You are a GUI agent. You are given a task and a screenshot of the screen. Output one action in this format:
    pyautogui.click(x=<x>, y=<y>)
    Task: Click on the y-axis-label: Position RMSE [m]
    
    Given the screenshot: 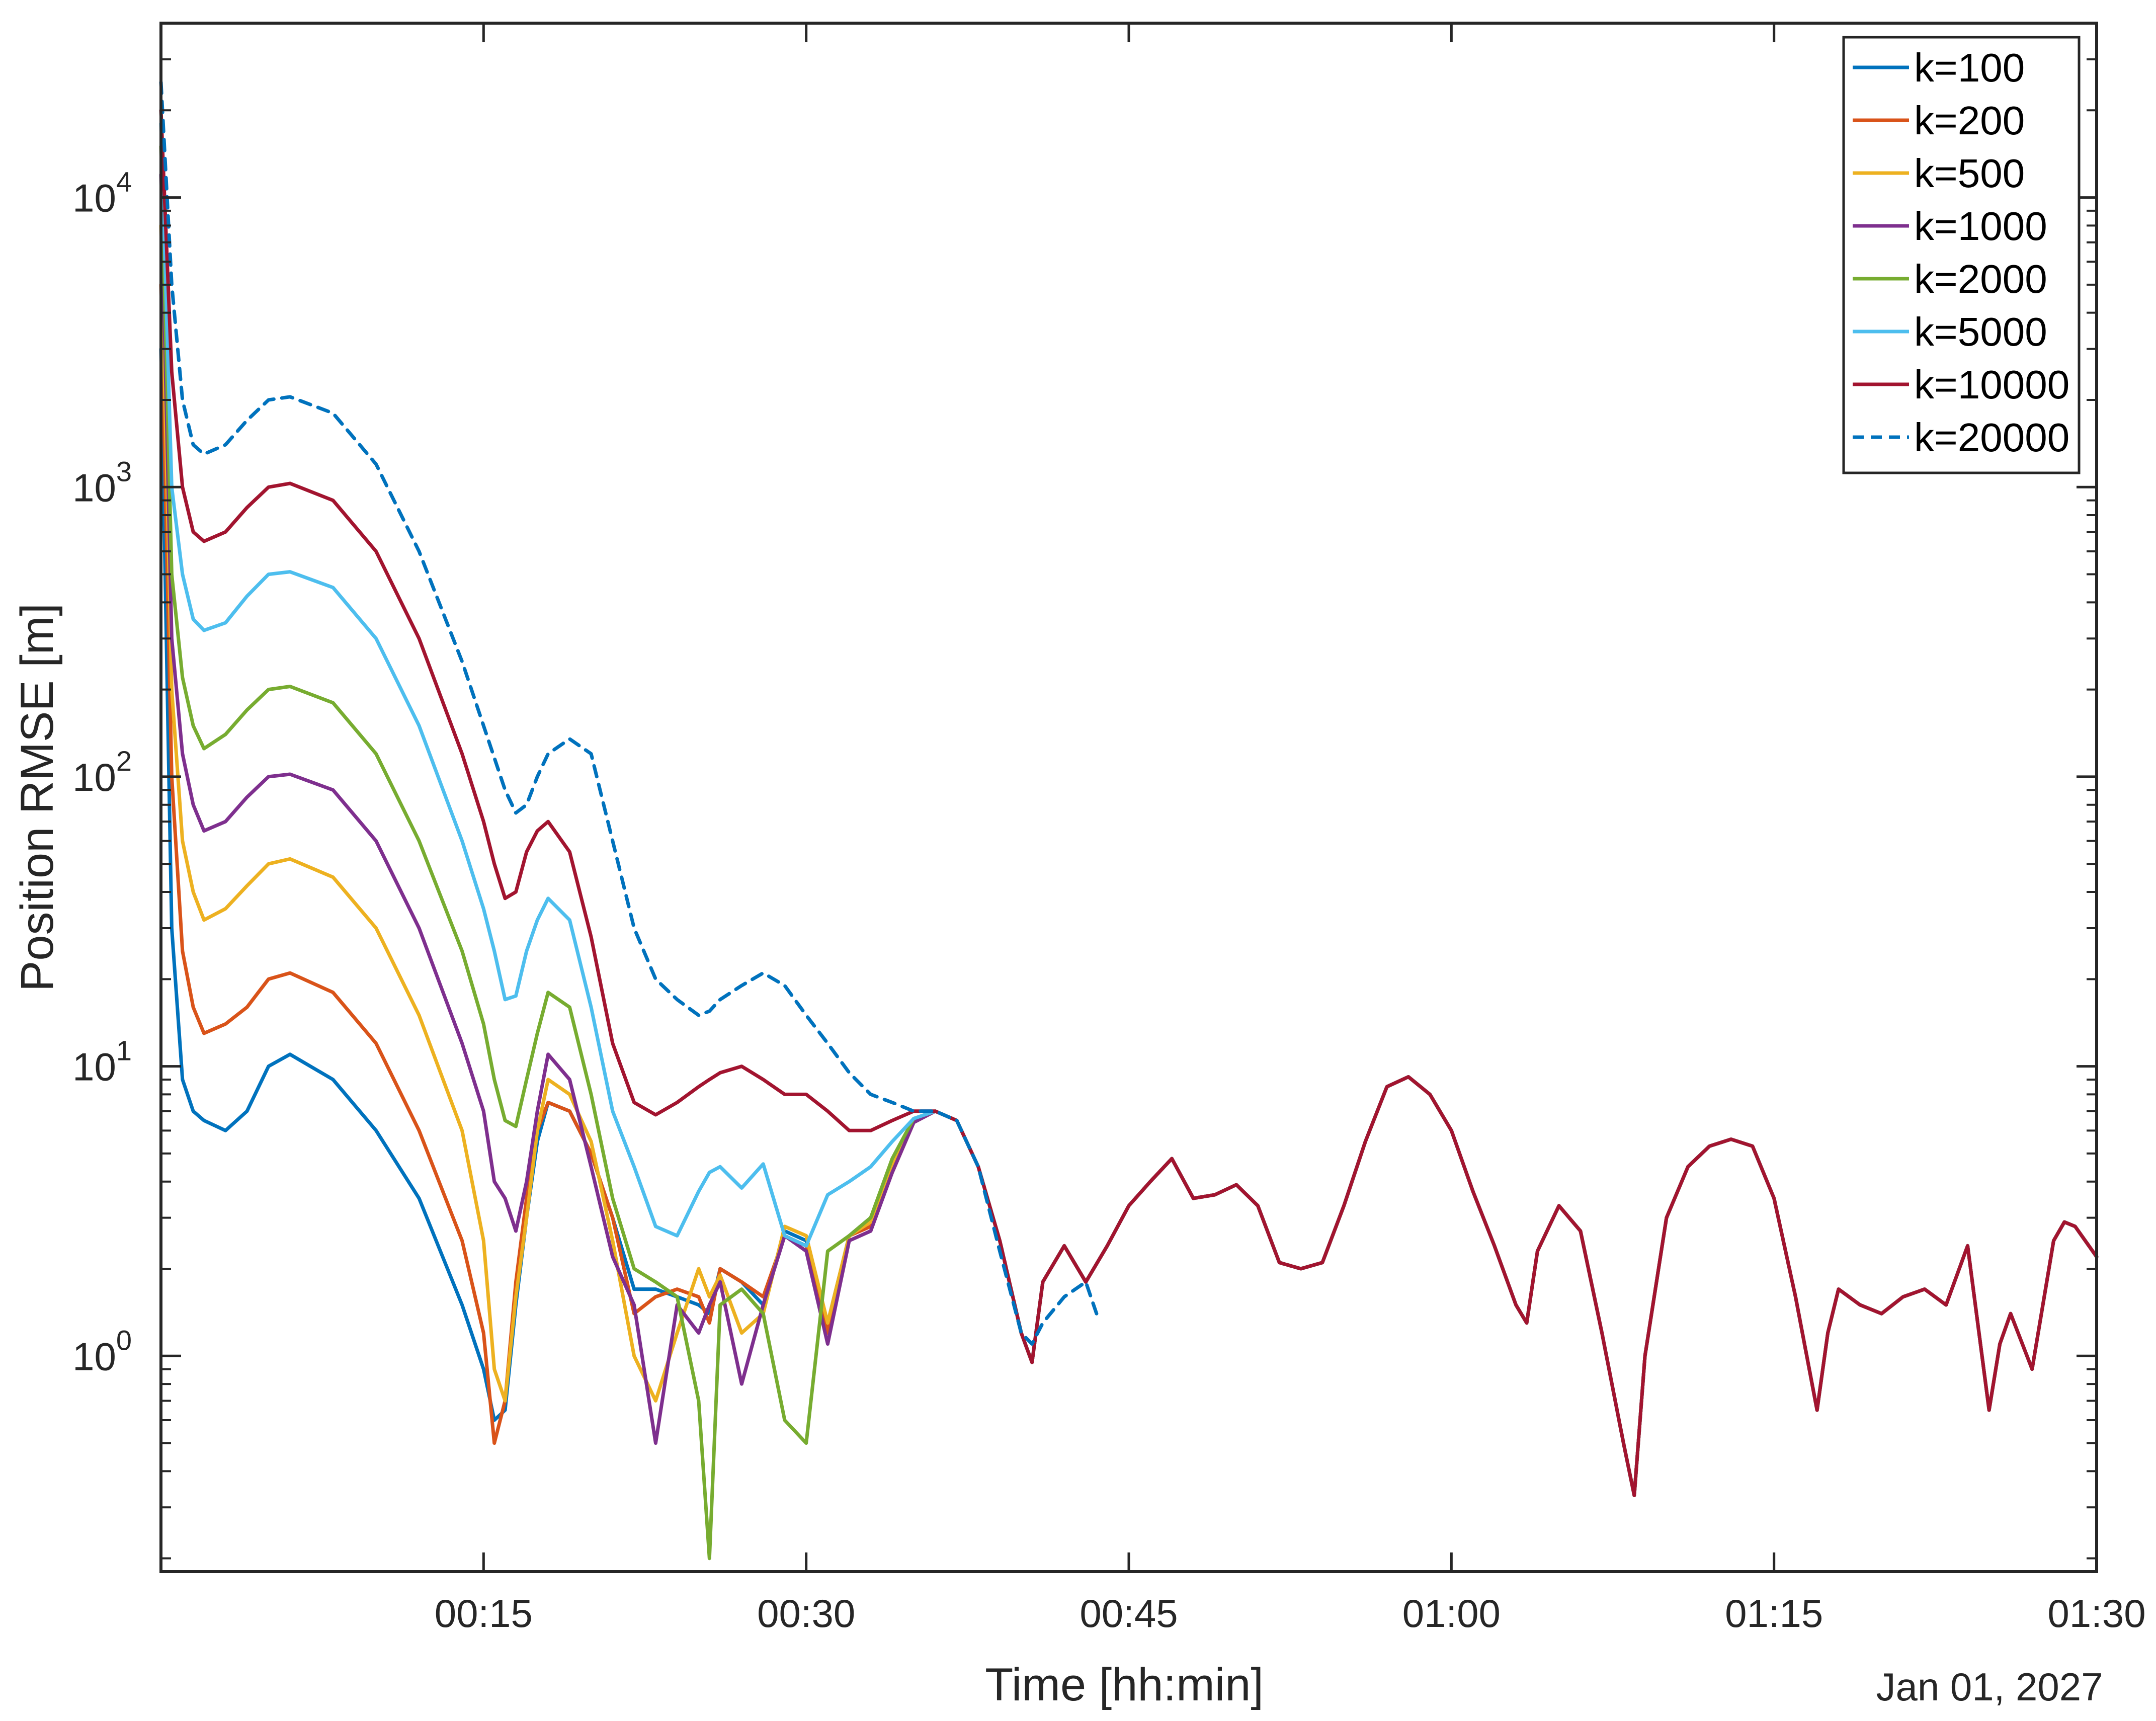 What is the action you would take?
    pyautogui.click(x=37, y=797)
    